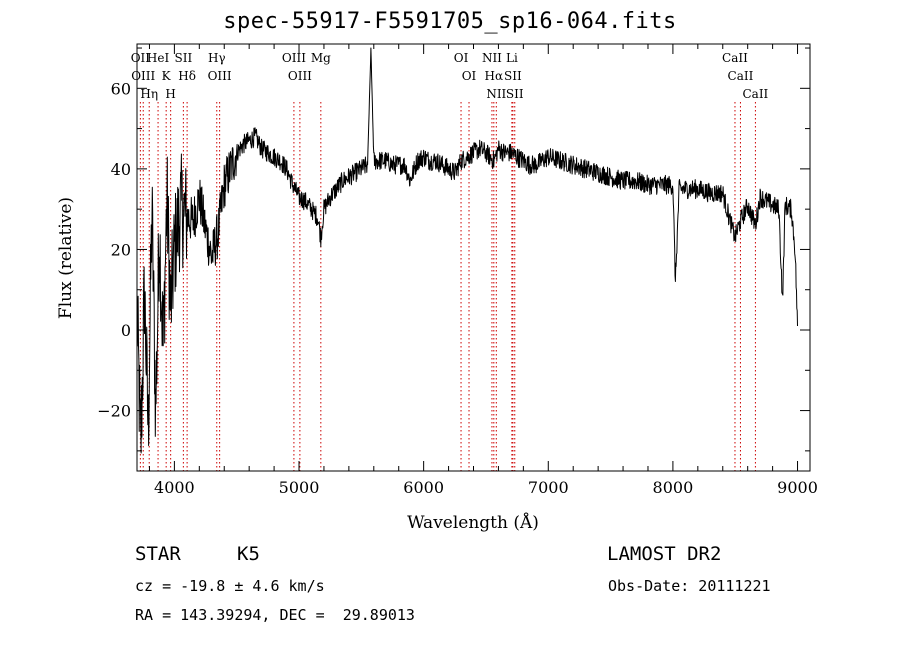 The image size is (900, 650). Describe the element at coordinates (512, 58) in the screenshot. I see `line-marker-label: Li` at that location.